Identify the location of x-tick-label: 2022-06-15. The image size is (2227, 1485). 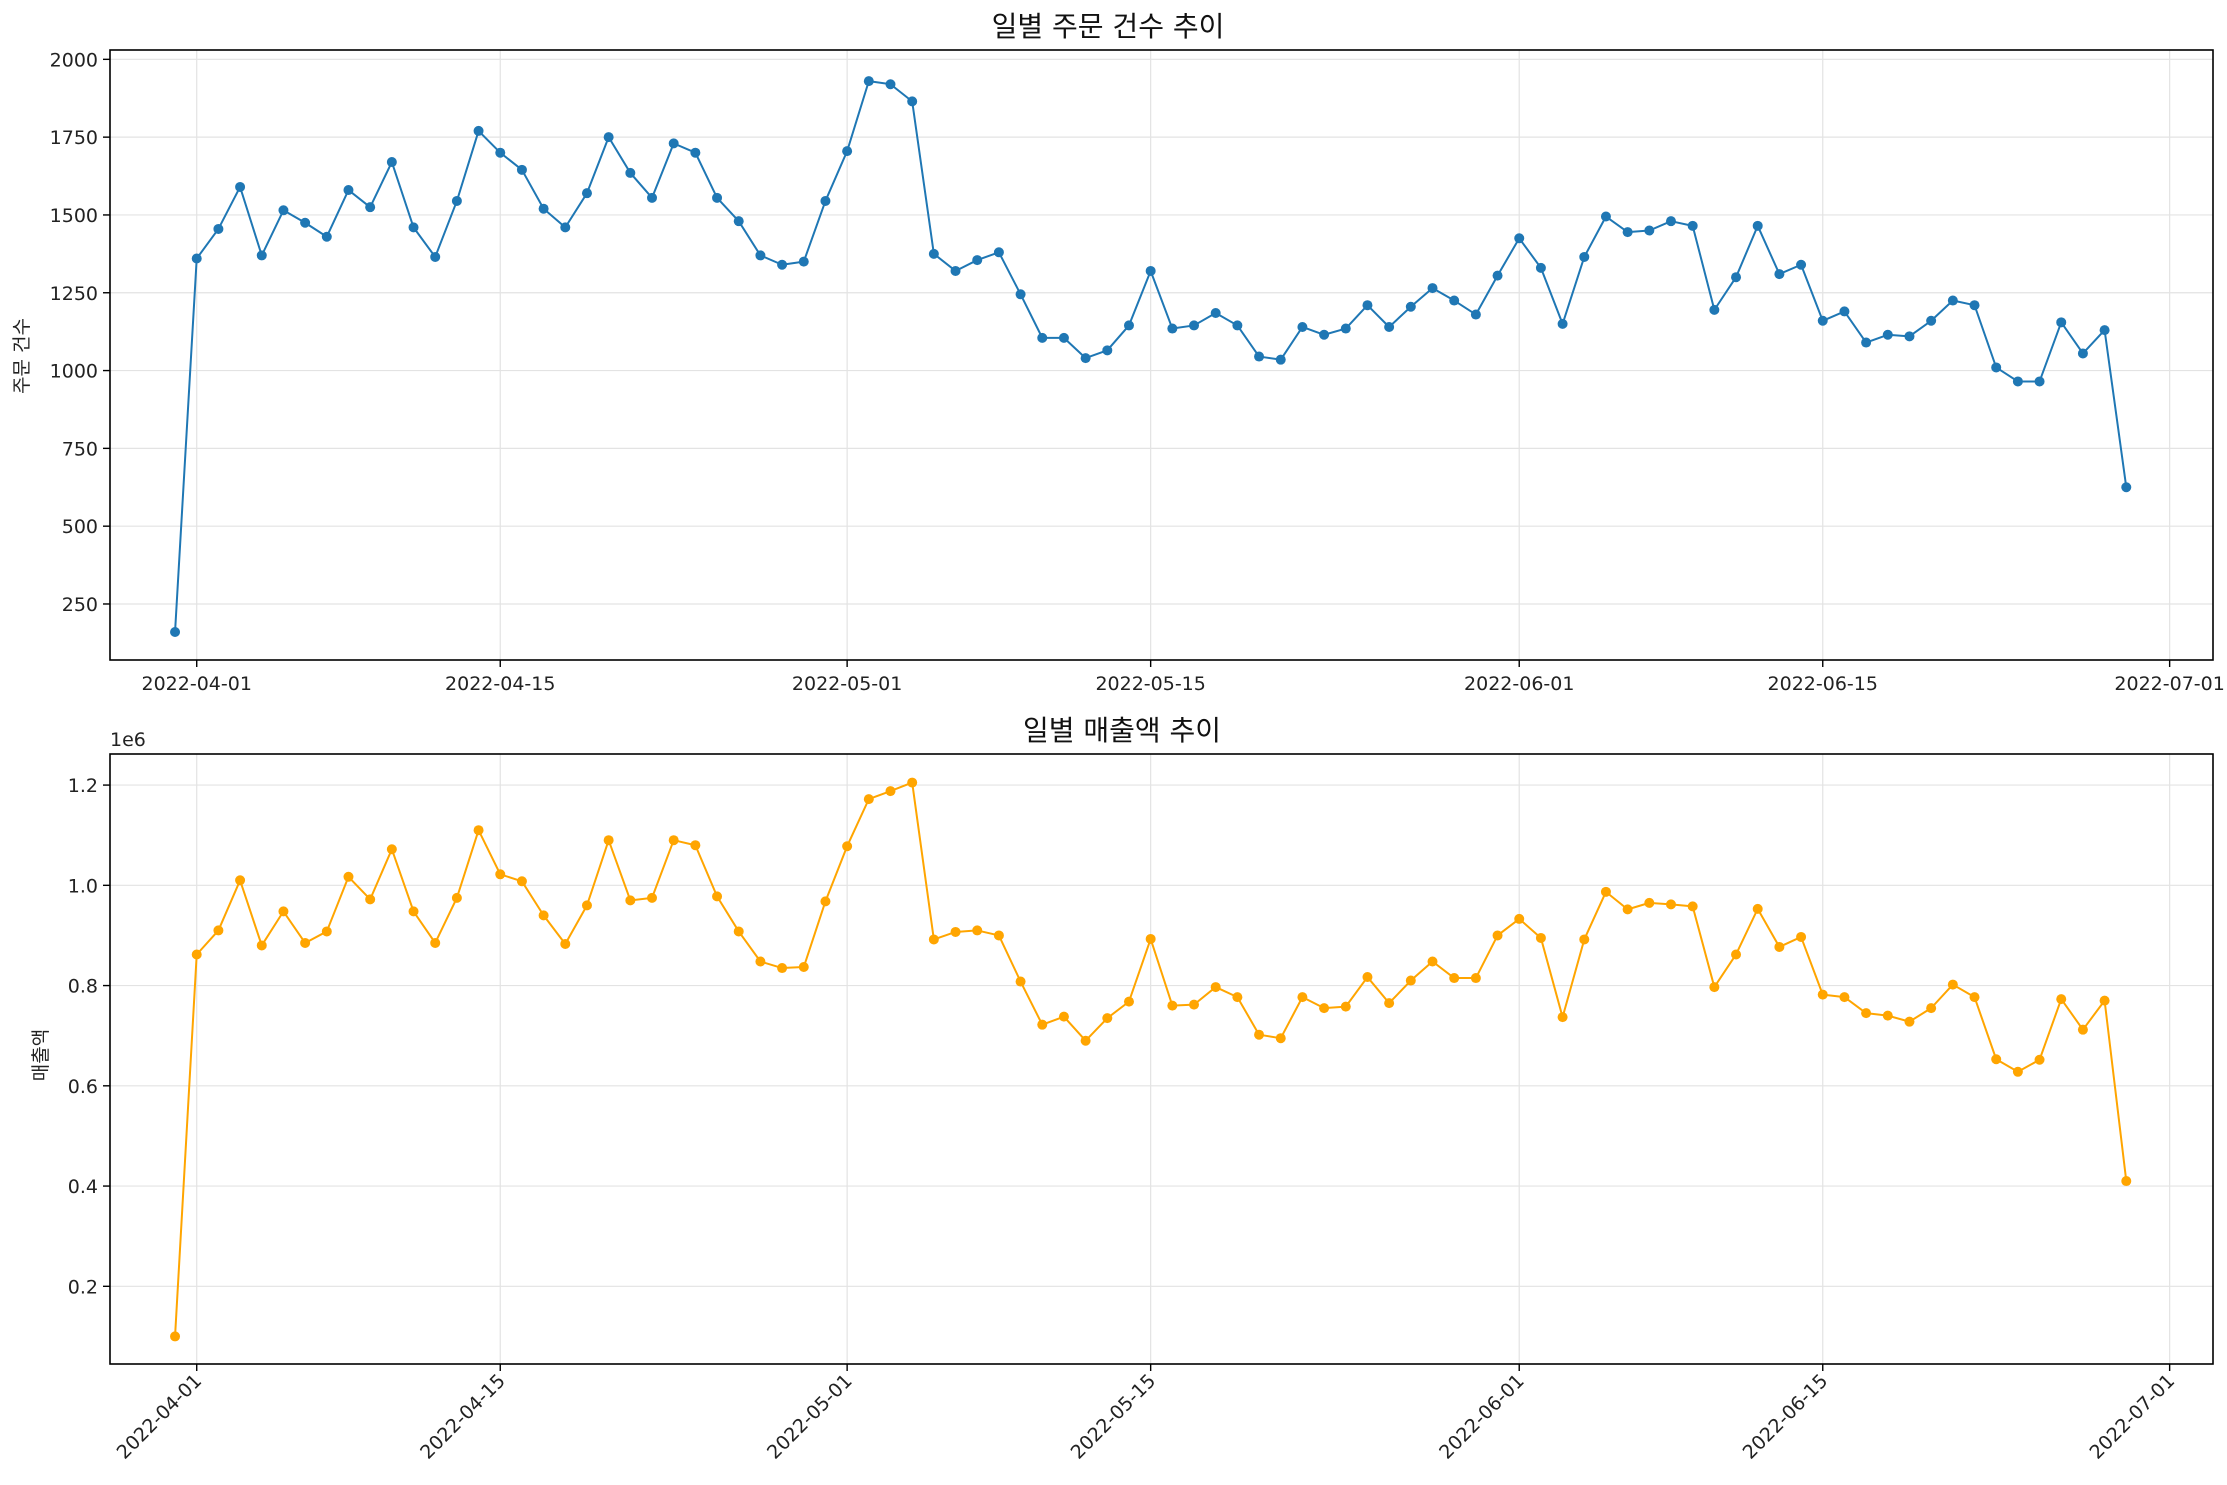
(1786, 1417).